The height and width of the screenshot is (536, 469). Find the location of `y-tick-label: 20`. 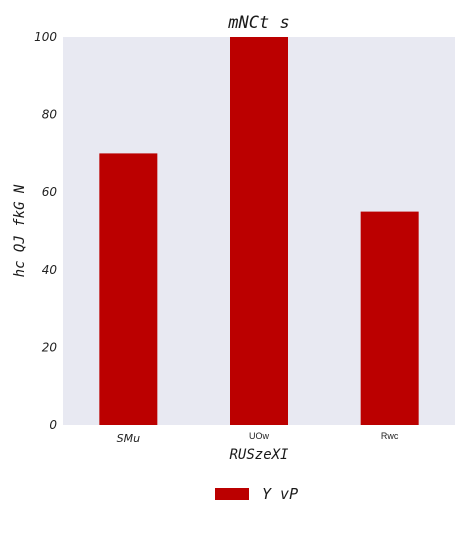

y-tick-label: 20 is located at coordinates (50, 347).